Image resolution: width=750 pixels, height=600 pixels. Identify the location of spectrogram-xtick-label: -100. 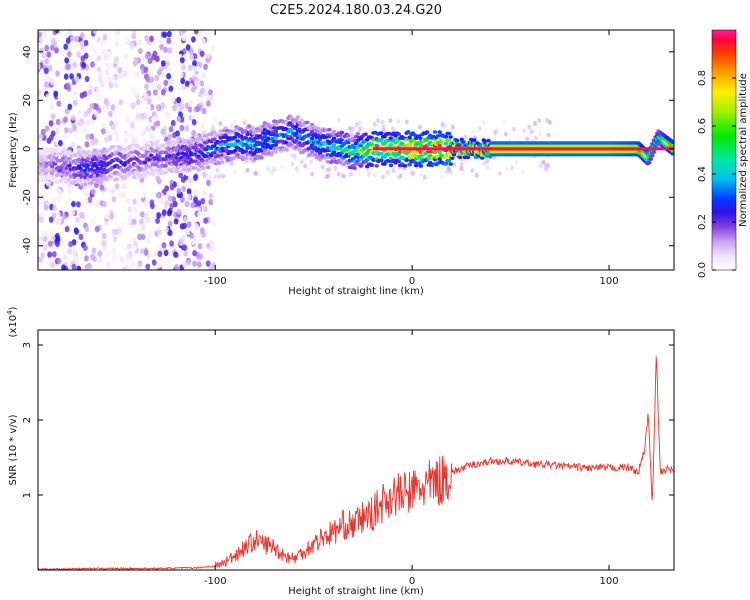
(215, 281).